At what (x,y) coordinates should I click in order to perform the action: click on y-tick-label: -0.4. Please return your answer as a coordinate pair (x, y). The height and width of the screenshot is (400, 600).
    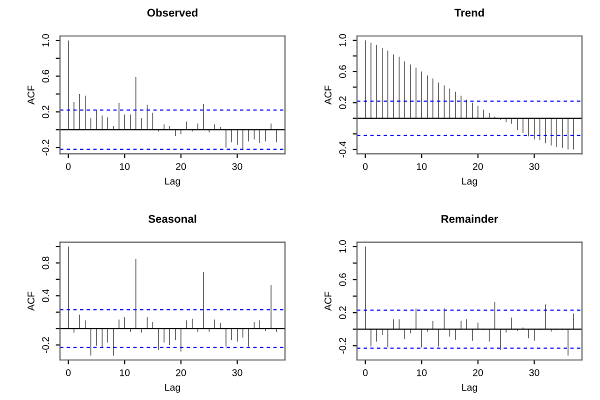
    Looking at the image, I should click on (342, 149).